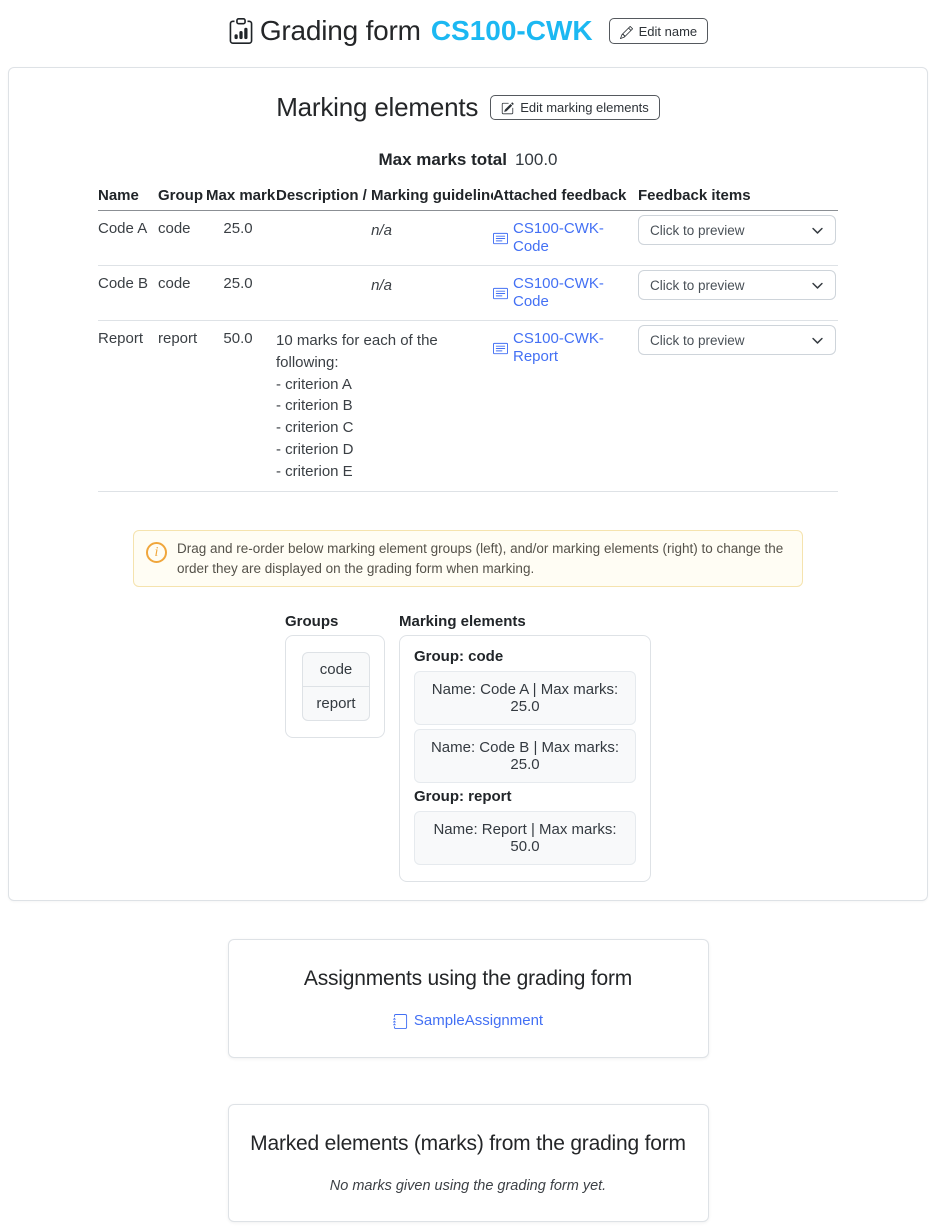  I want to click on groups-panel-label: Groups, so click(312, 622).